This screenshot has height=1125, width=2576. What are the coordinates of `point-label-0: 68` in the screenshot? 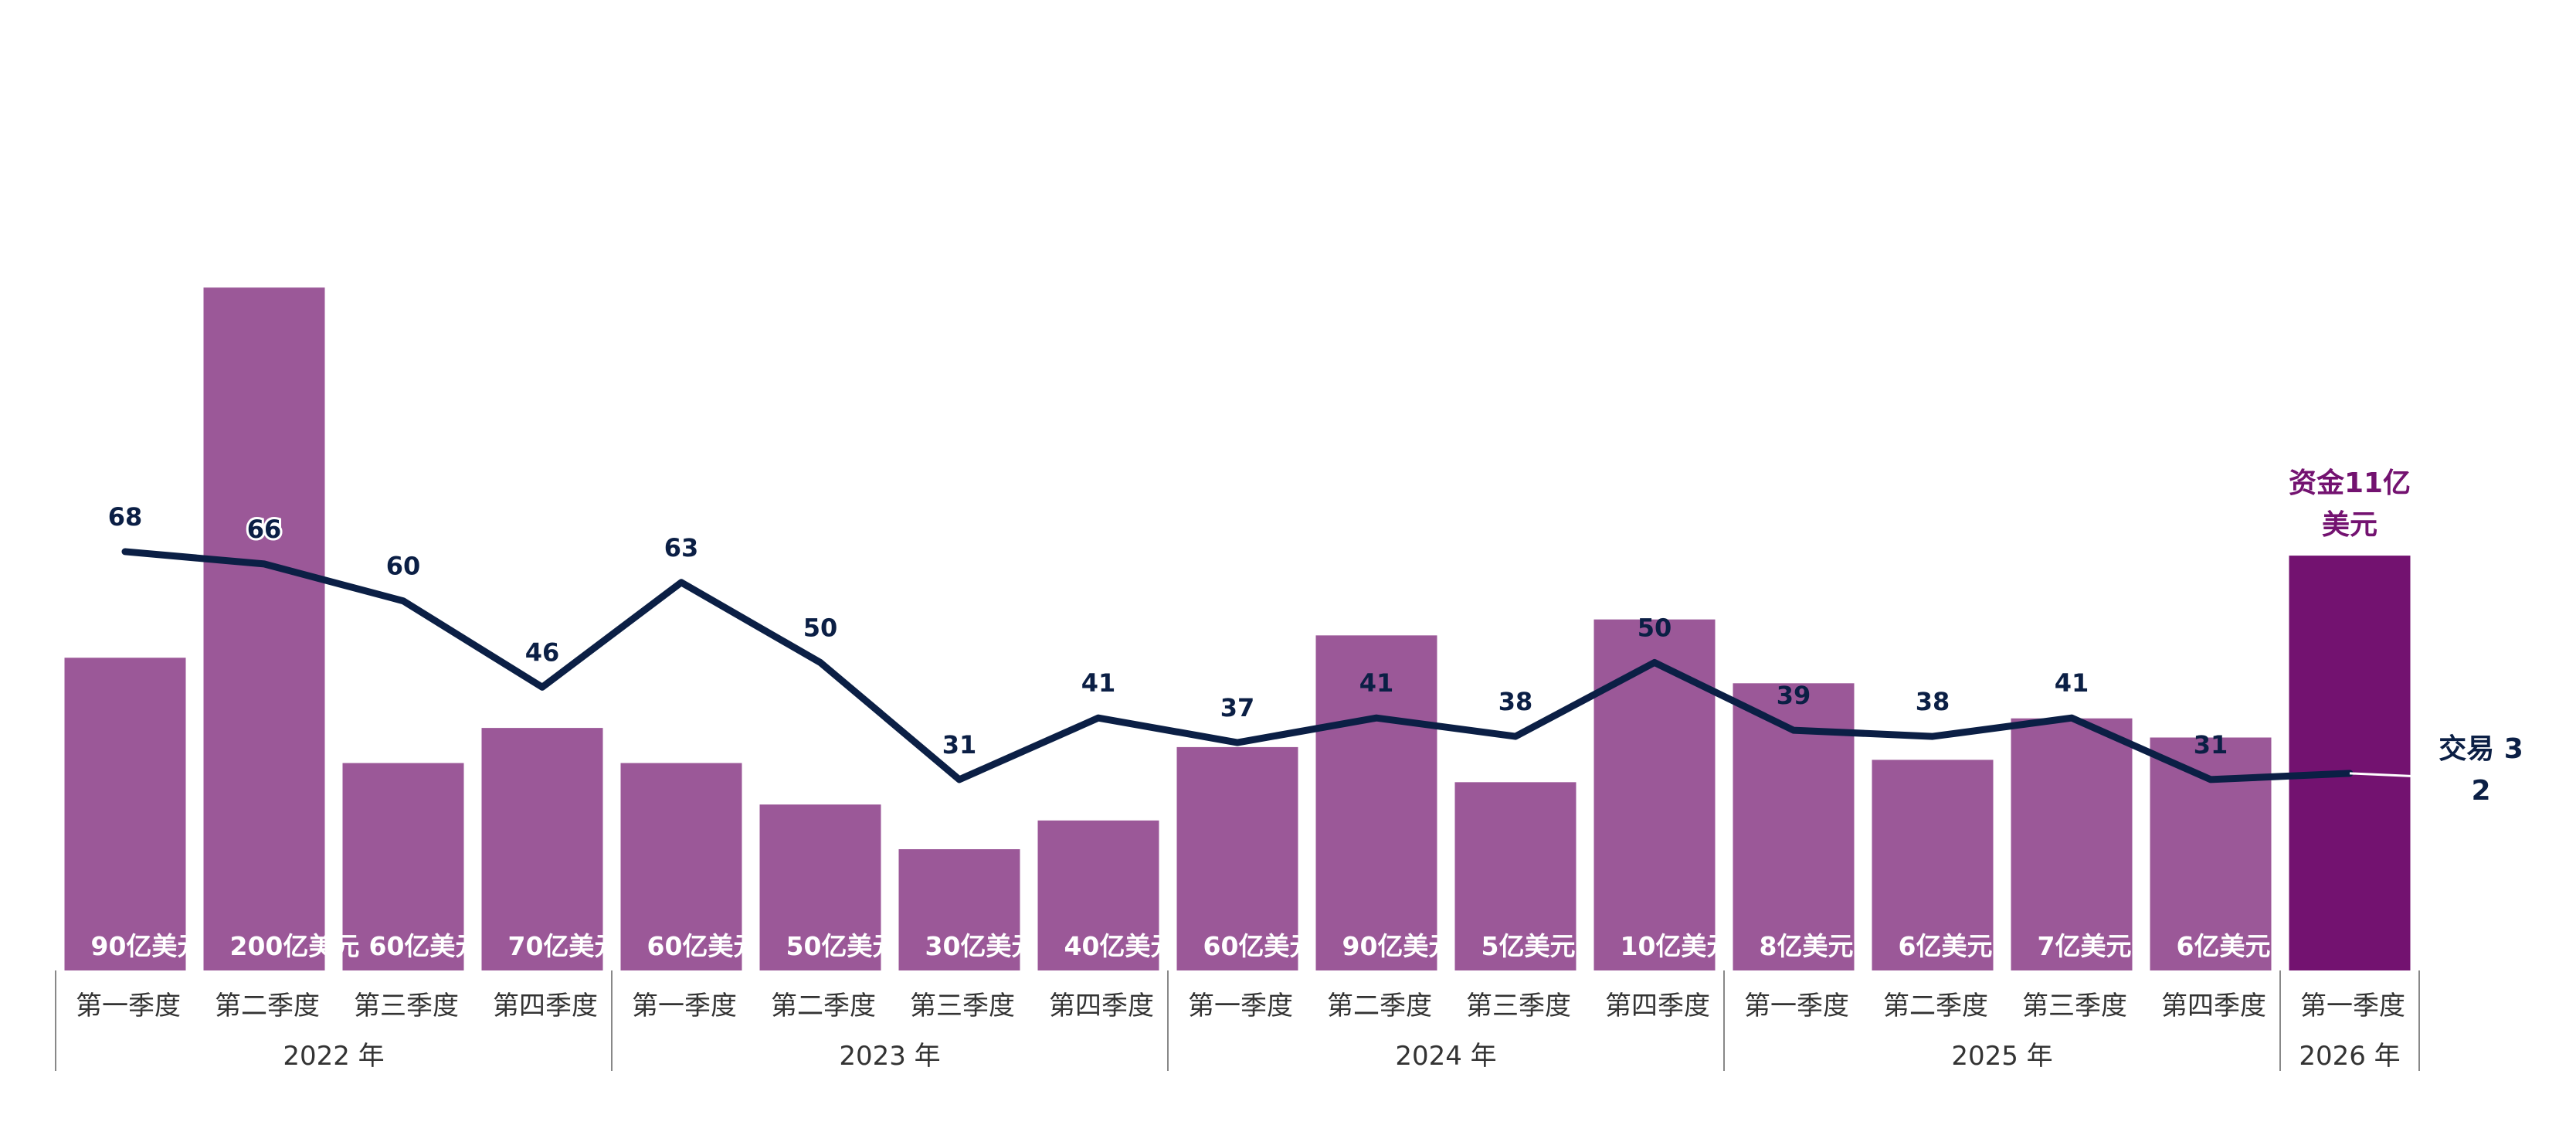 It's located at (126, 517).